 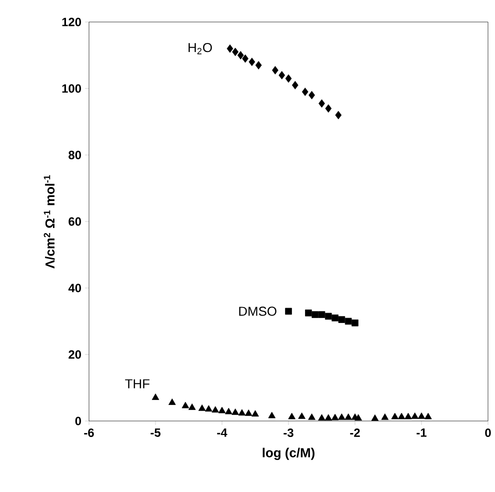 What do you see at coordinates (71, 88) in the screenshot?
I see `y-tick-label: 100` at bounding box center [71, 88].